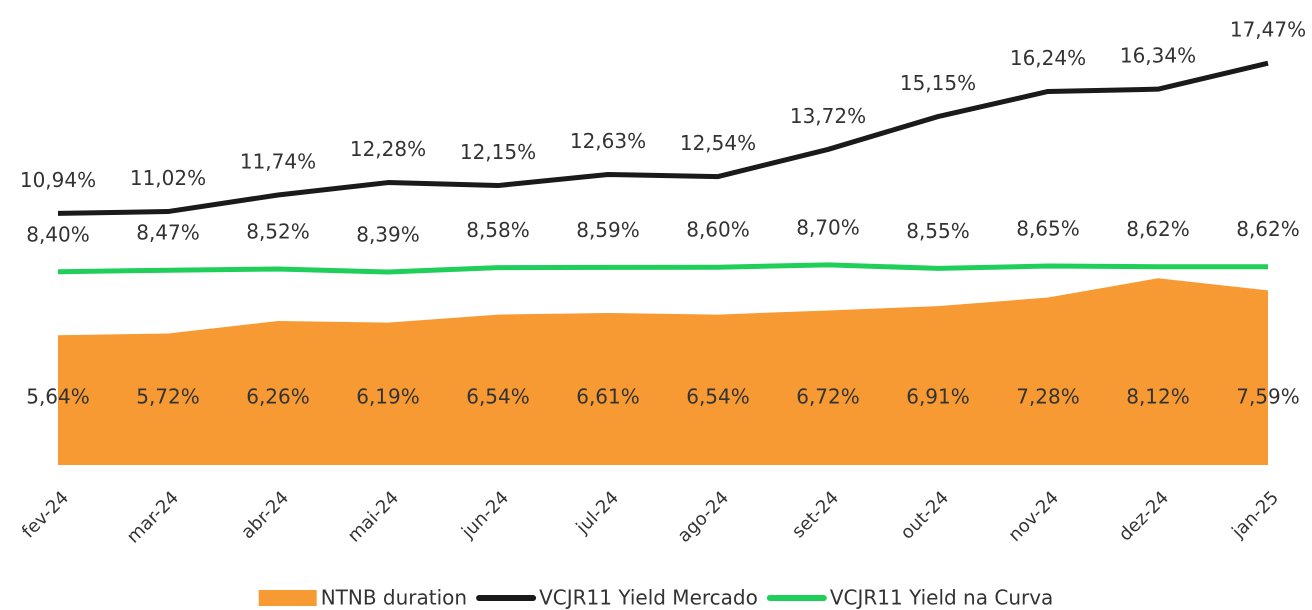 This screenshot has width=1312, height=610. Describe the element at coordinates (1158, 56) in the screenshot. I see `data-label: 16,34%` at that location.